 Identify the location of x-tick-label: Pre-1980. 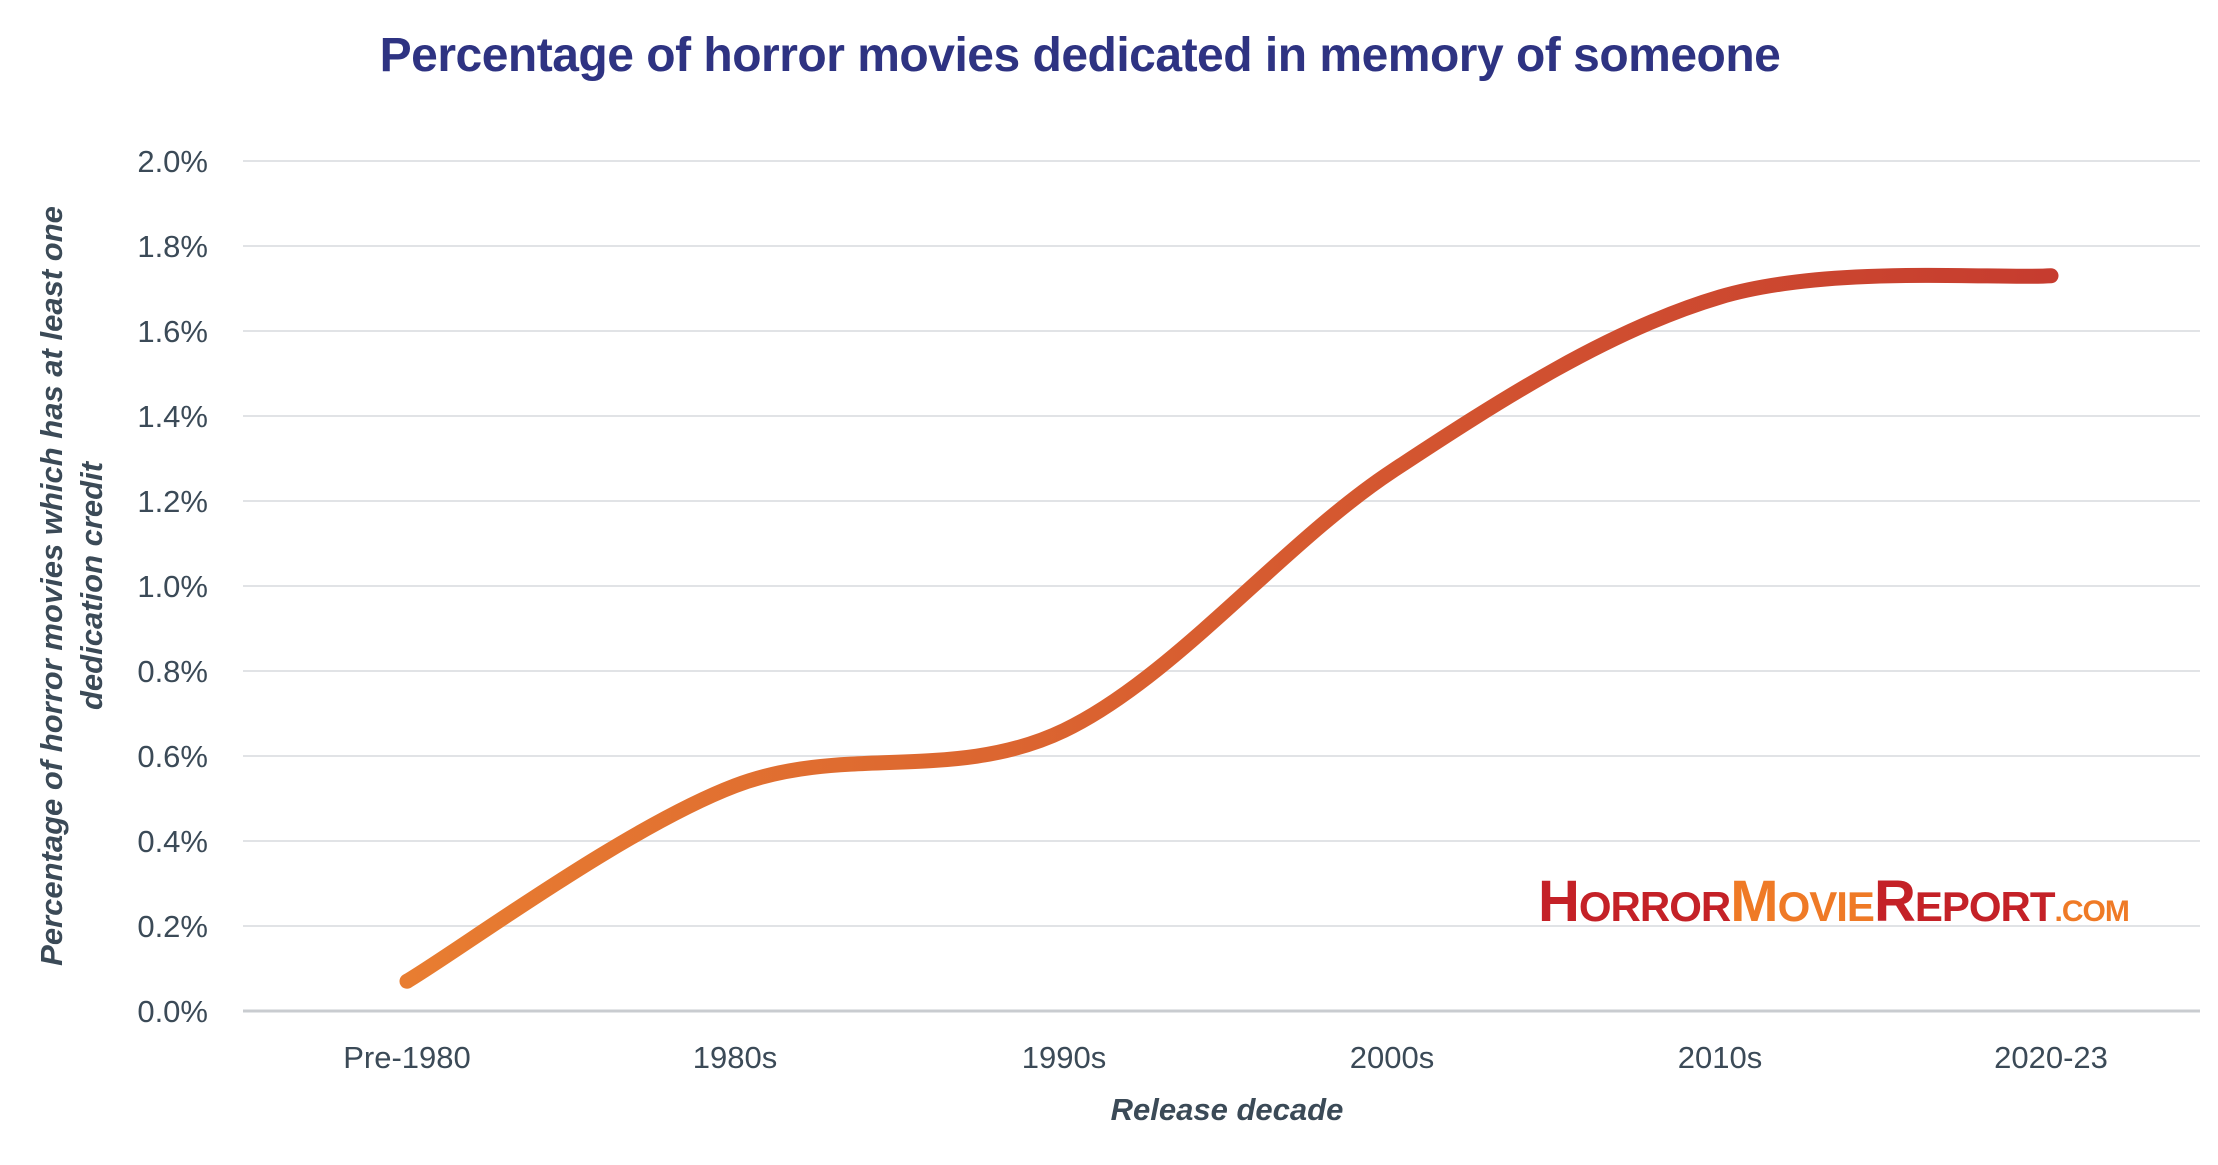
(407, 1057).